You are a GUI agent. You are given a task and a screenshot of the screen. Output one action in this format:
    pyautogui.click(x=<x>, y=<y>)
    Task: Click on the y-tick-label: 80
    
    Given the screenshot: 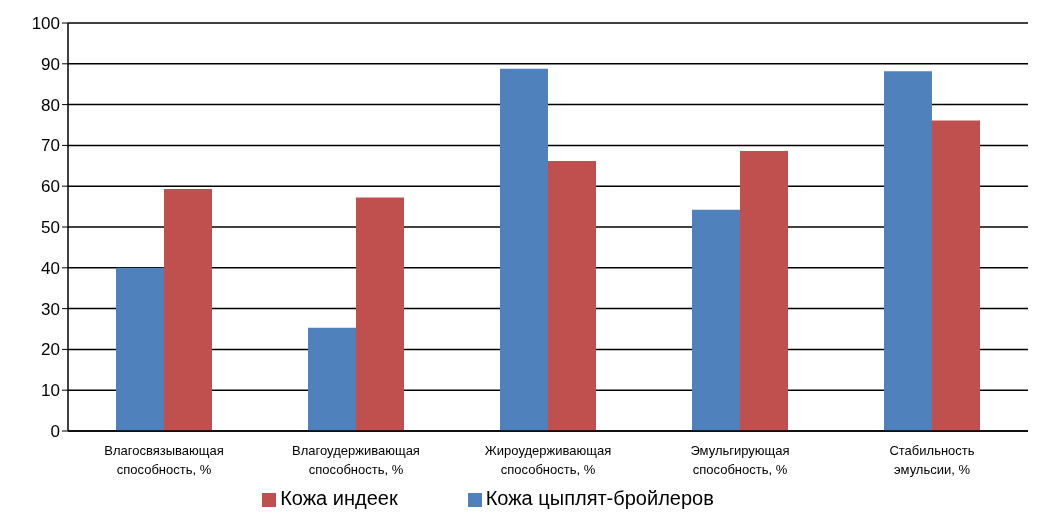 What is the action you would take?
    pyautogui.click(x=50, y=105)
    